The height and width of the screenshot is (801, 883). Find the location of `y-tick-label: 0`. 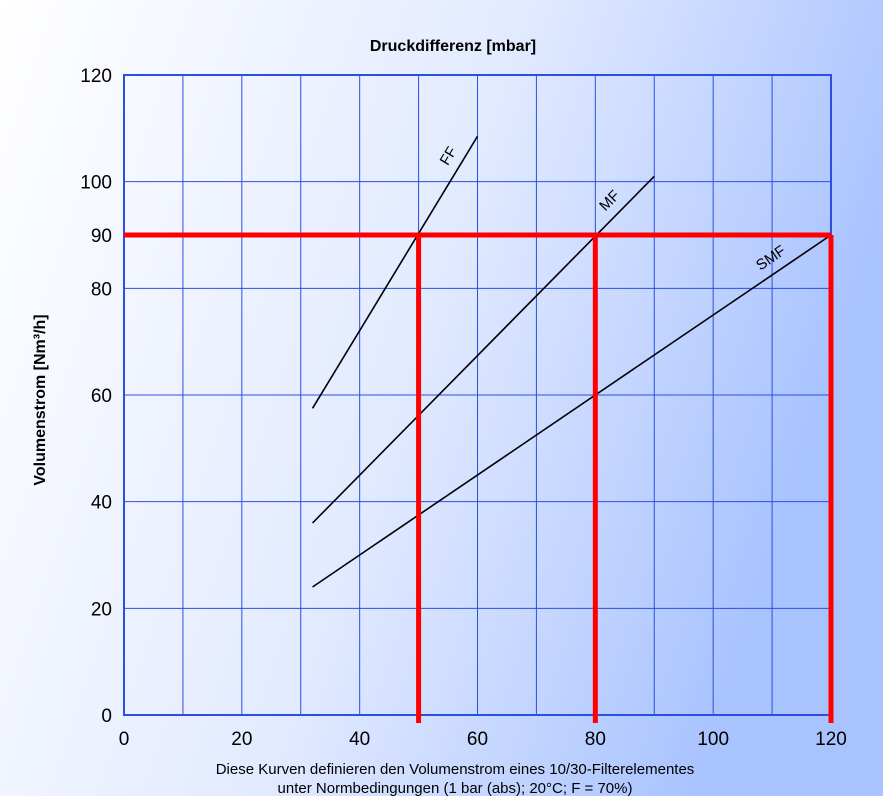

y-tick-label: 0 is located at coordinates (106, 716).